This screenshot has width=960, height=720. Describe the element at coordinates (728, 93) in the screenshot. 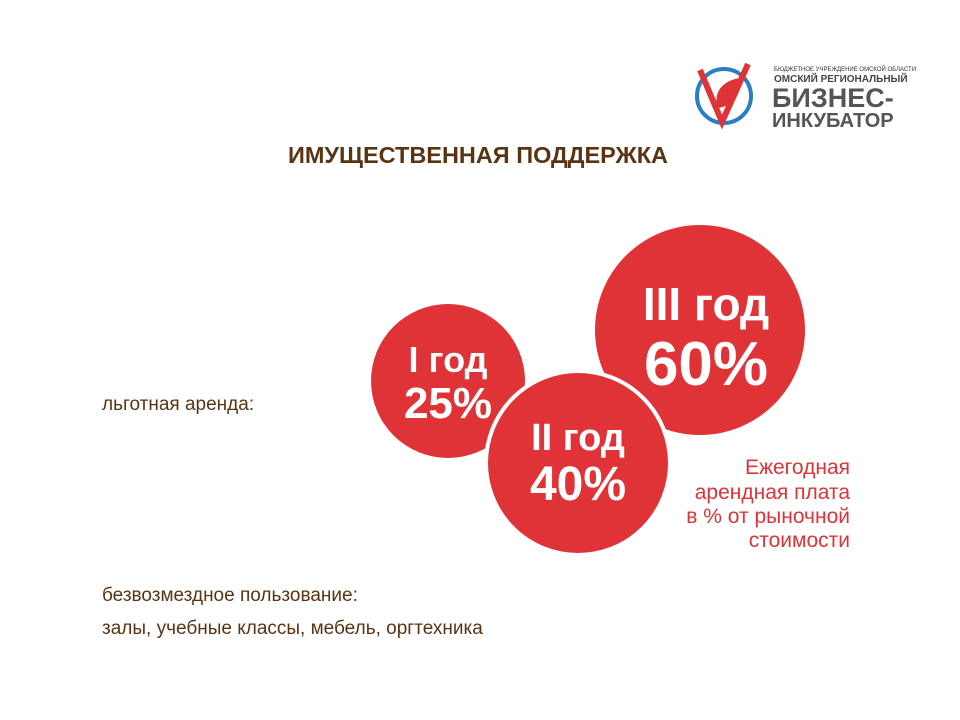

I see `logo-leaf` at that location.